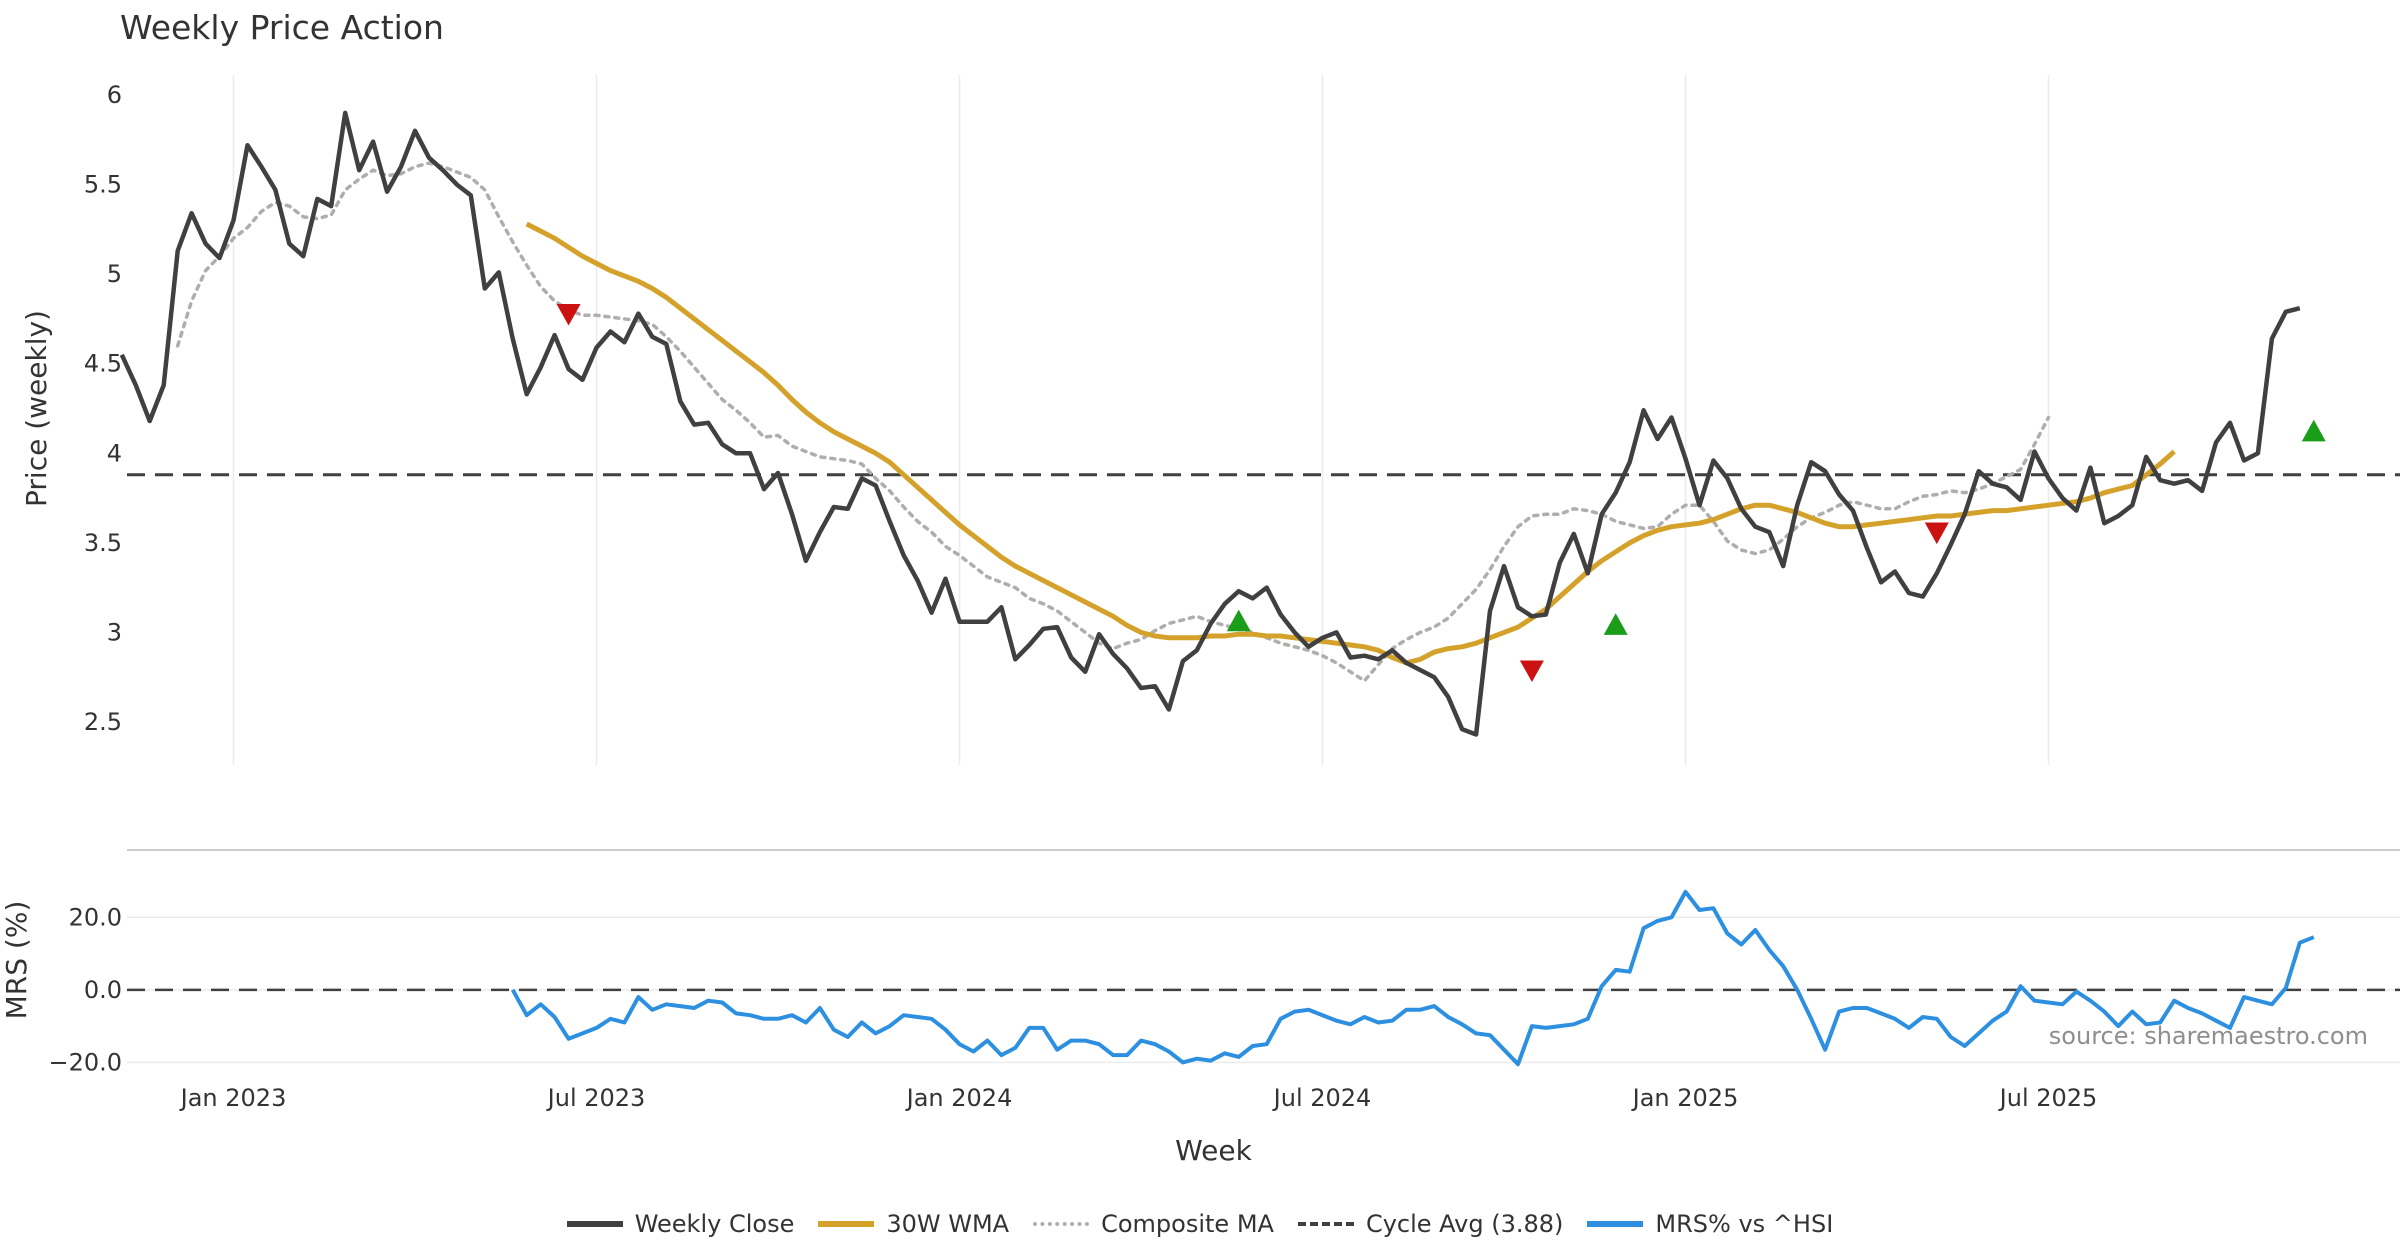  Describe the element at coordinates (282, 27) in the screenshot. I see `chart-title: Weekly Price Action` at that location.